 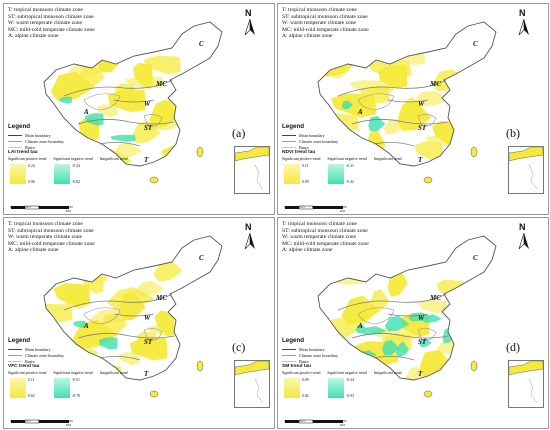 I want to click on main-boundary, so click(x=133, y=308).